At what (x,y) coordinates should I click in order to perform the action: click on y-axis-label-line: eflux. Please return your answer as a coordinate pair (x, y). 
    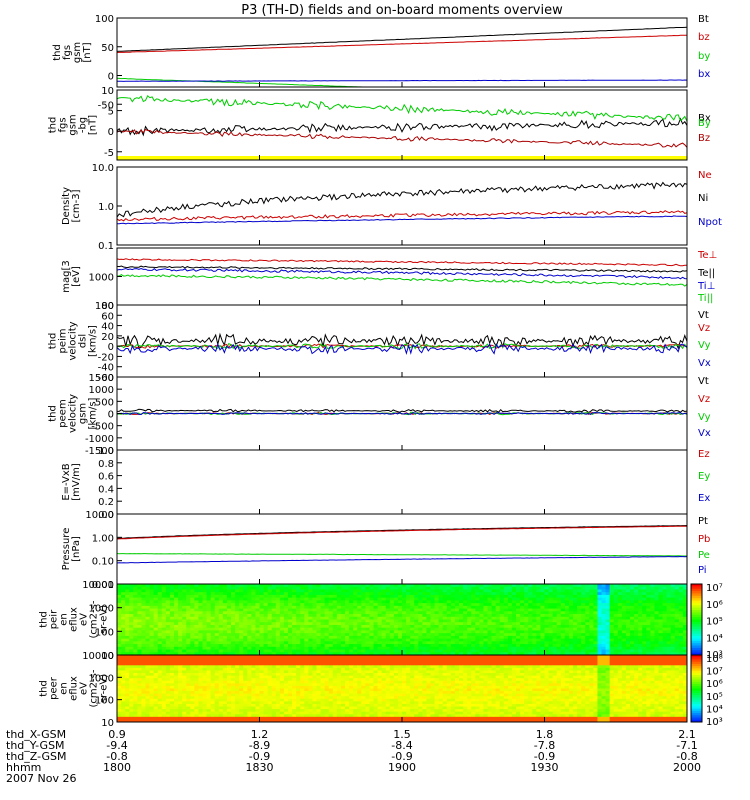
    Looking at the image, I should click on (74, 619).